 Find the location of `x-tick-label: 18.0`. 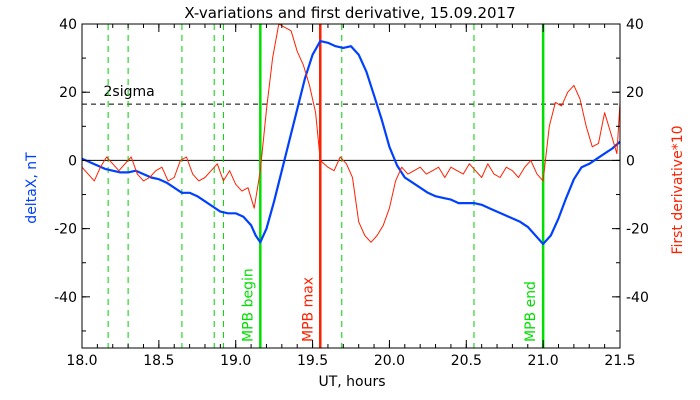

x-tick-label: 18.0 is located at coordinates (81, 361).